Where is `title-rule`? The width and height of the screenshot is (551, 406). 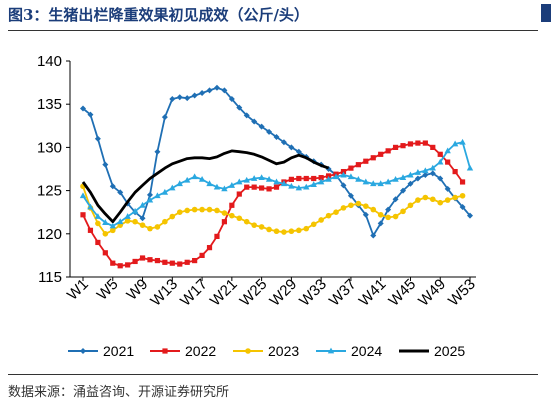 title-rule is located at coordinates (273, 30).